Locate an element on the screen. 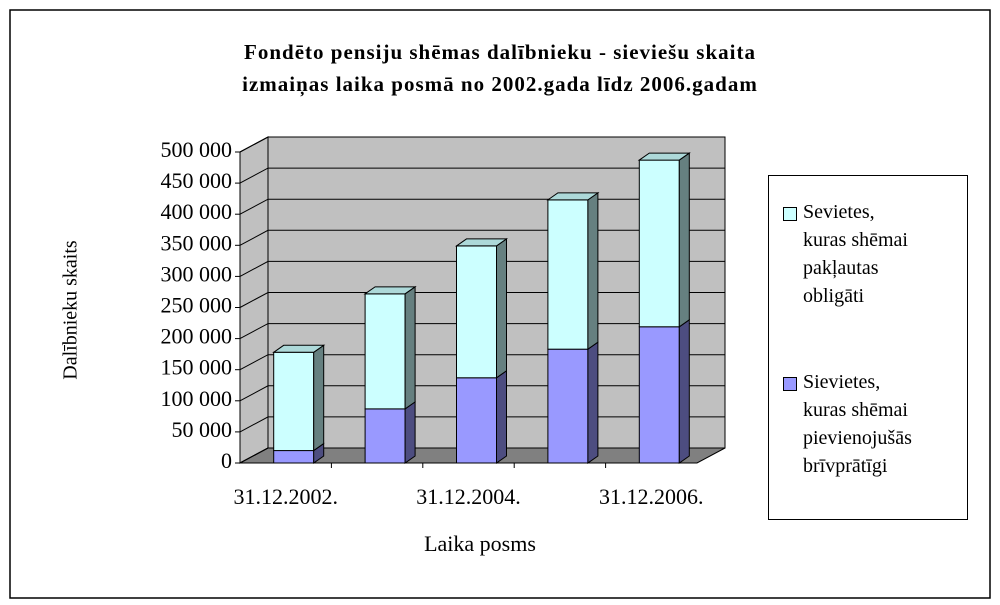 This screenshot has width=1000, height=605. x-tick-label: 31.12.2002. is located at coordinates (285, 496).